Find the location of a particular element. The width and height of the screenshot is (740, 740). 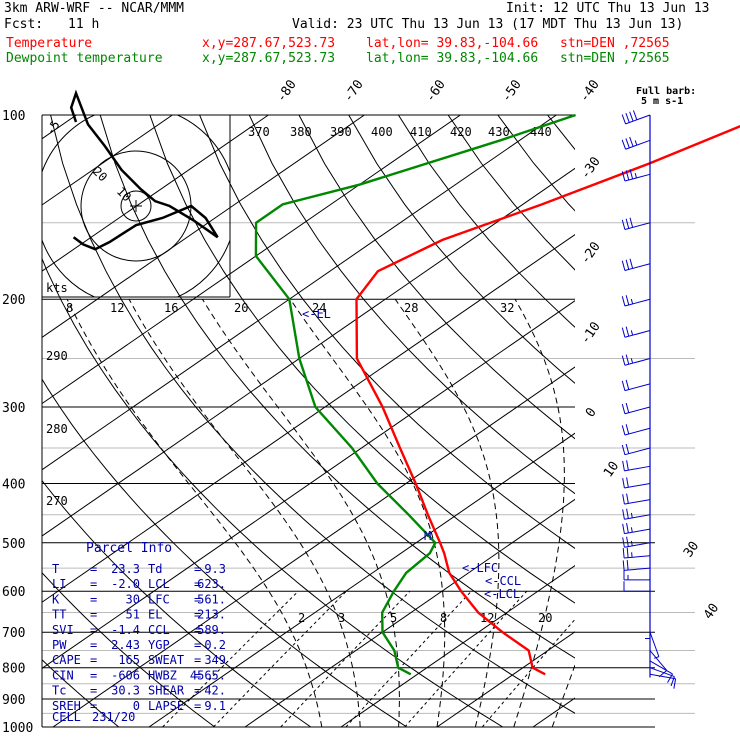

isotherm-label-edge: -5 is located at coordinates (53, 128).